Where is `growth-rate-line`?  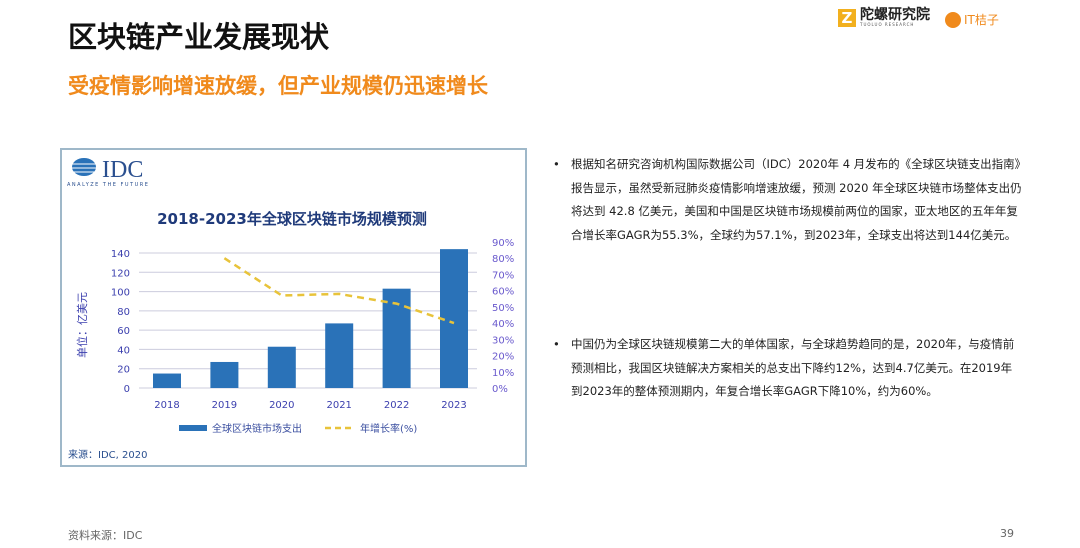
growth-rate-line is located at coordinates (339, 291).